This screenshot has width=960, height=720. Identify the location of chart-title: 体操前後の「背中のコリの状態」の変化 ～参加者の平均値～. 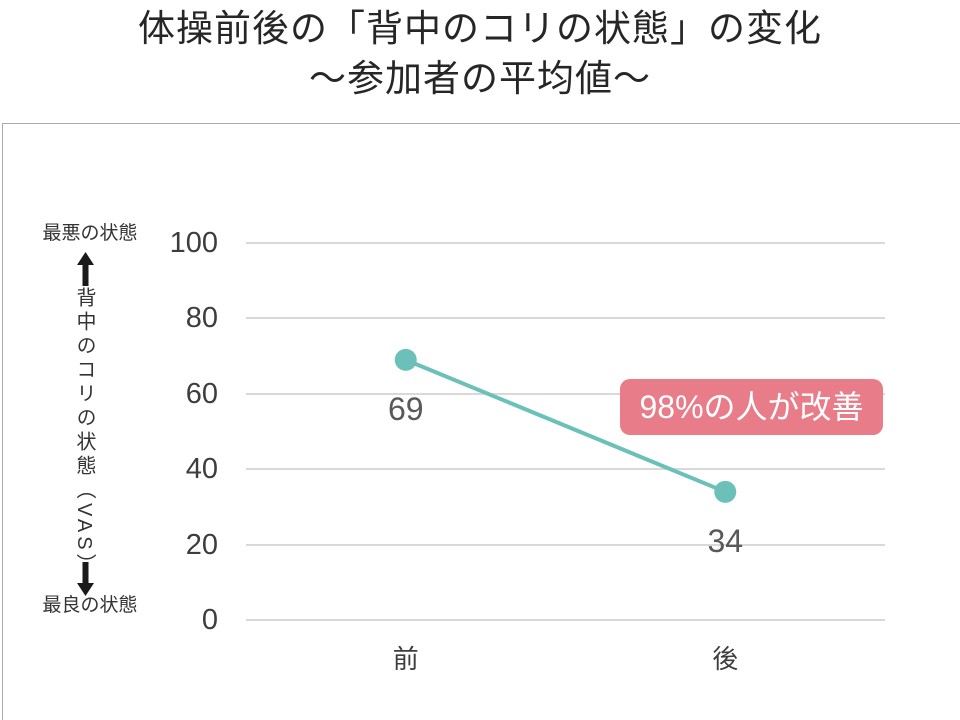
(480, 54).